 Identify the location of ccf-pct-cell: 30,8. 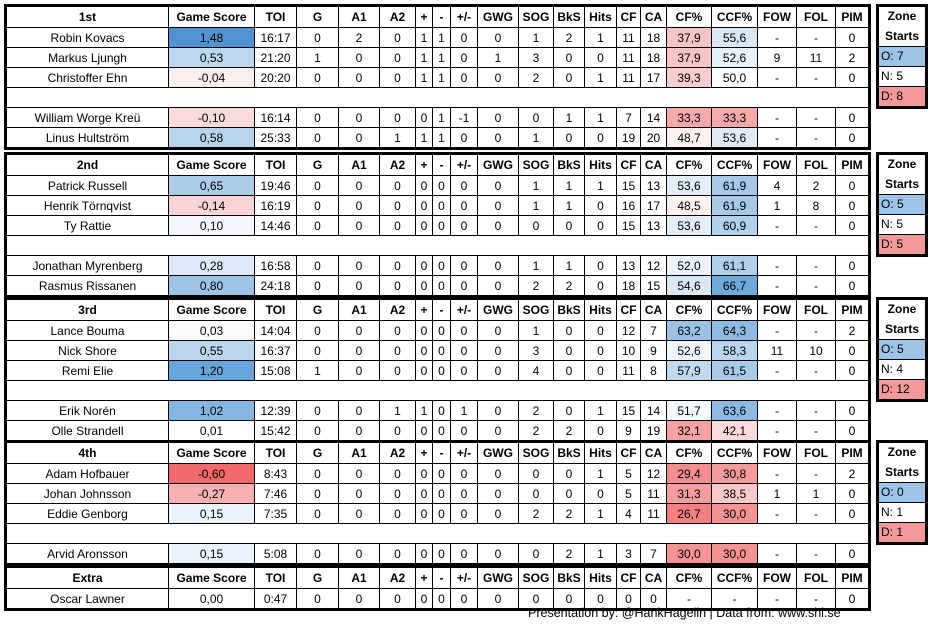
(734, 473).